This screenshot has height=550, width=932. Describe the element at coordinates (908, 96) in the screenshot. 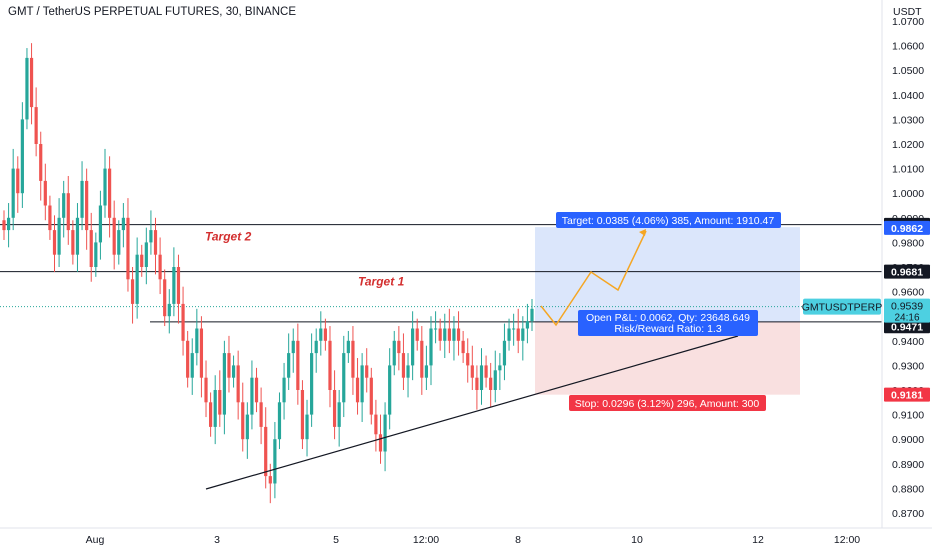

I see `price-tick: 1.0400` at that location.